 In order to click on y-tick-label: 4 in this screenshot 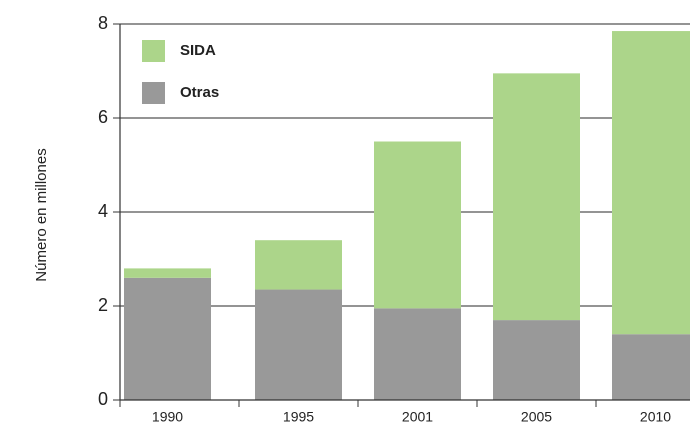, I will do `click(103, 211)`.